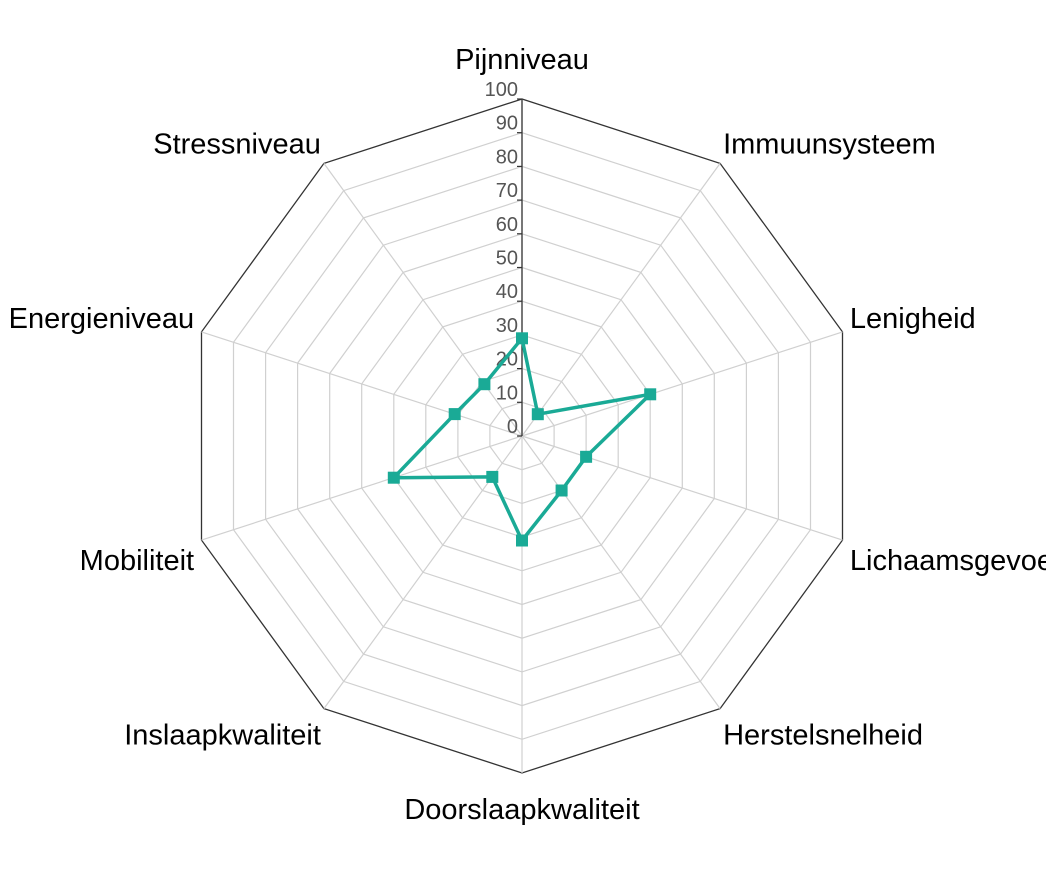 This screenshot has width=1046, height=876. What do you see at coordinates (501, 90) in the screenshot?
I see `tick-label: 100` at bounding box center [501, 90].